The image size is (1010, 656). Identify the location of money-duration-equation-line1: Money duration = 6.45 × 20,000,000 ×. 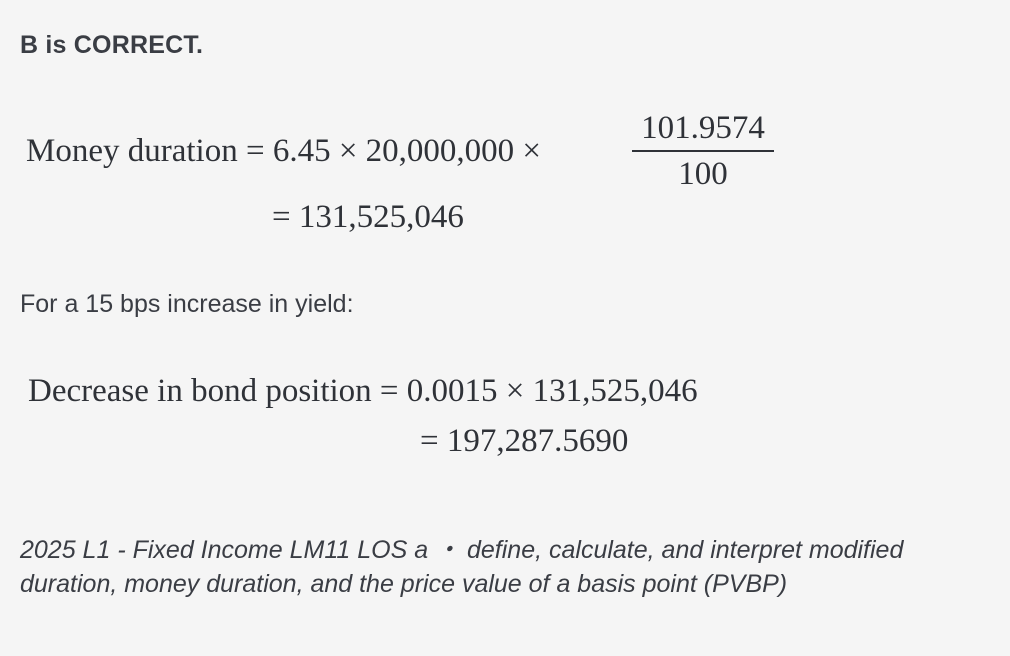
(284, 151).